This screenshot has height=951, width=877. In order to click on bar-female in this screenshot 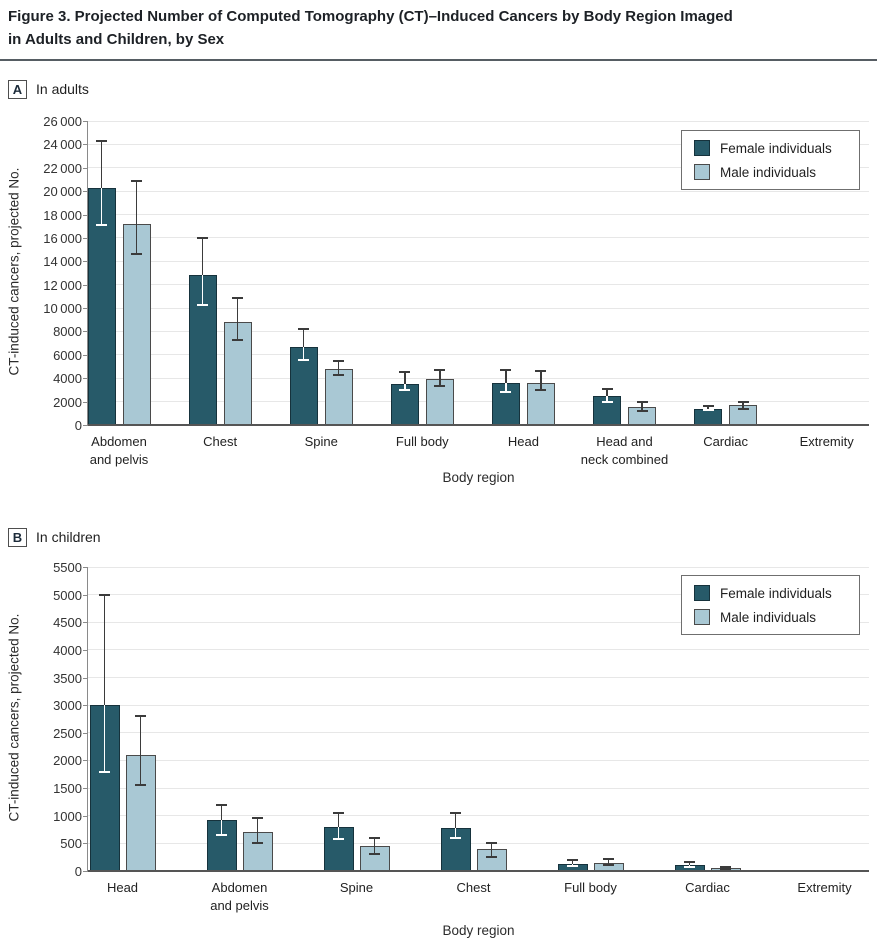, I will do `click(104, 788)`.